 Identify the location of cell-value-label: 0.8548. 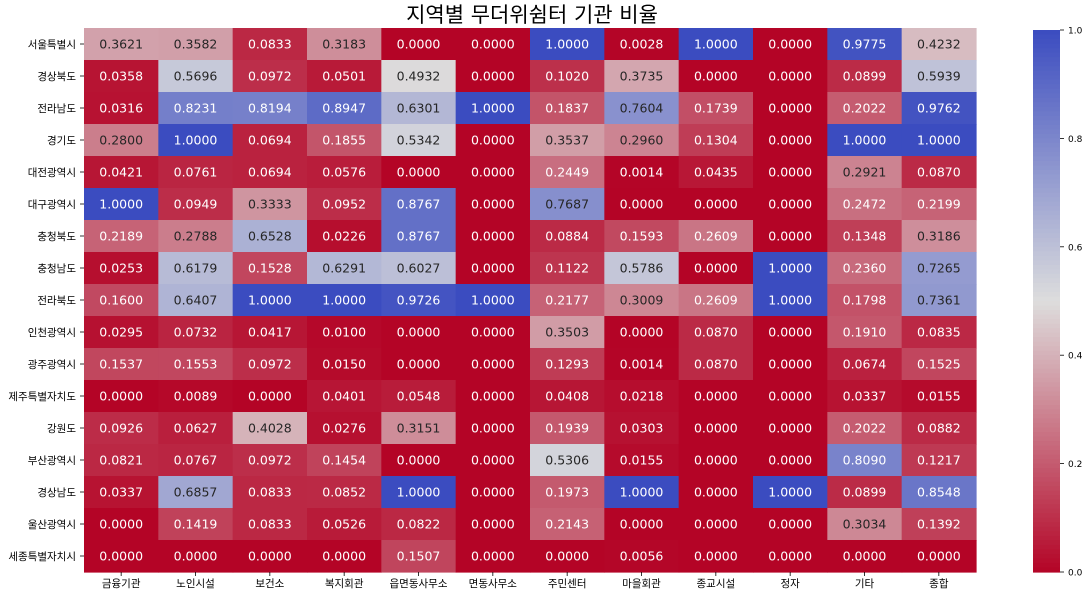
(939, 492).